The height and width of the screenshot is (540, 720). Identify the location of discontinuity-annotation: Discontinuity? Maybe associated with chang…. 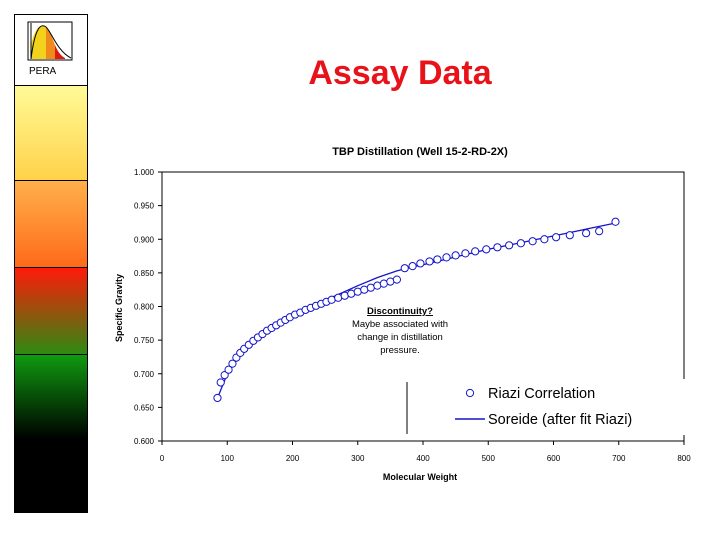
(400, 331).